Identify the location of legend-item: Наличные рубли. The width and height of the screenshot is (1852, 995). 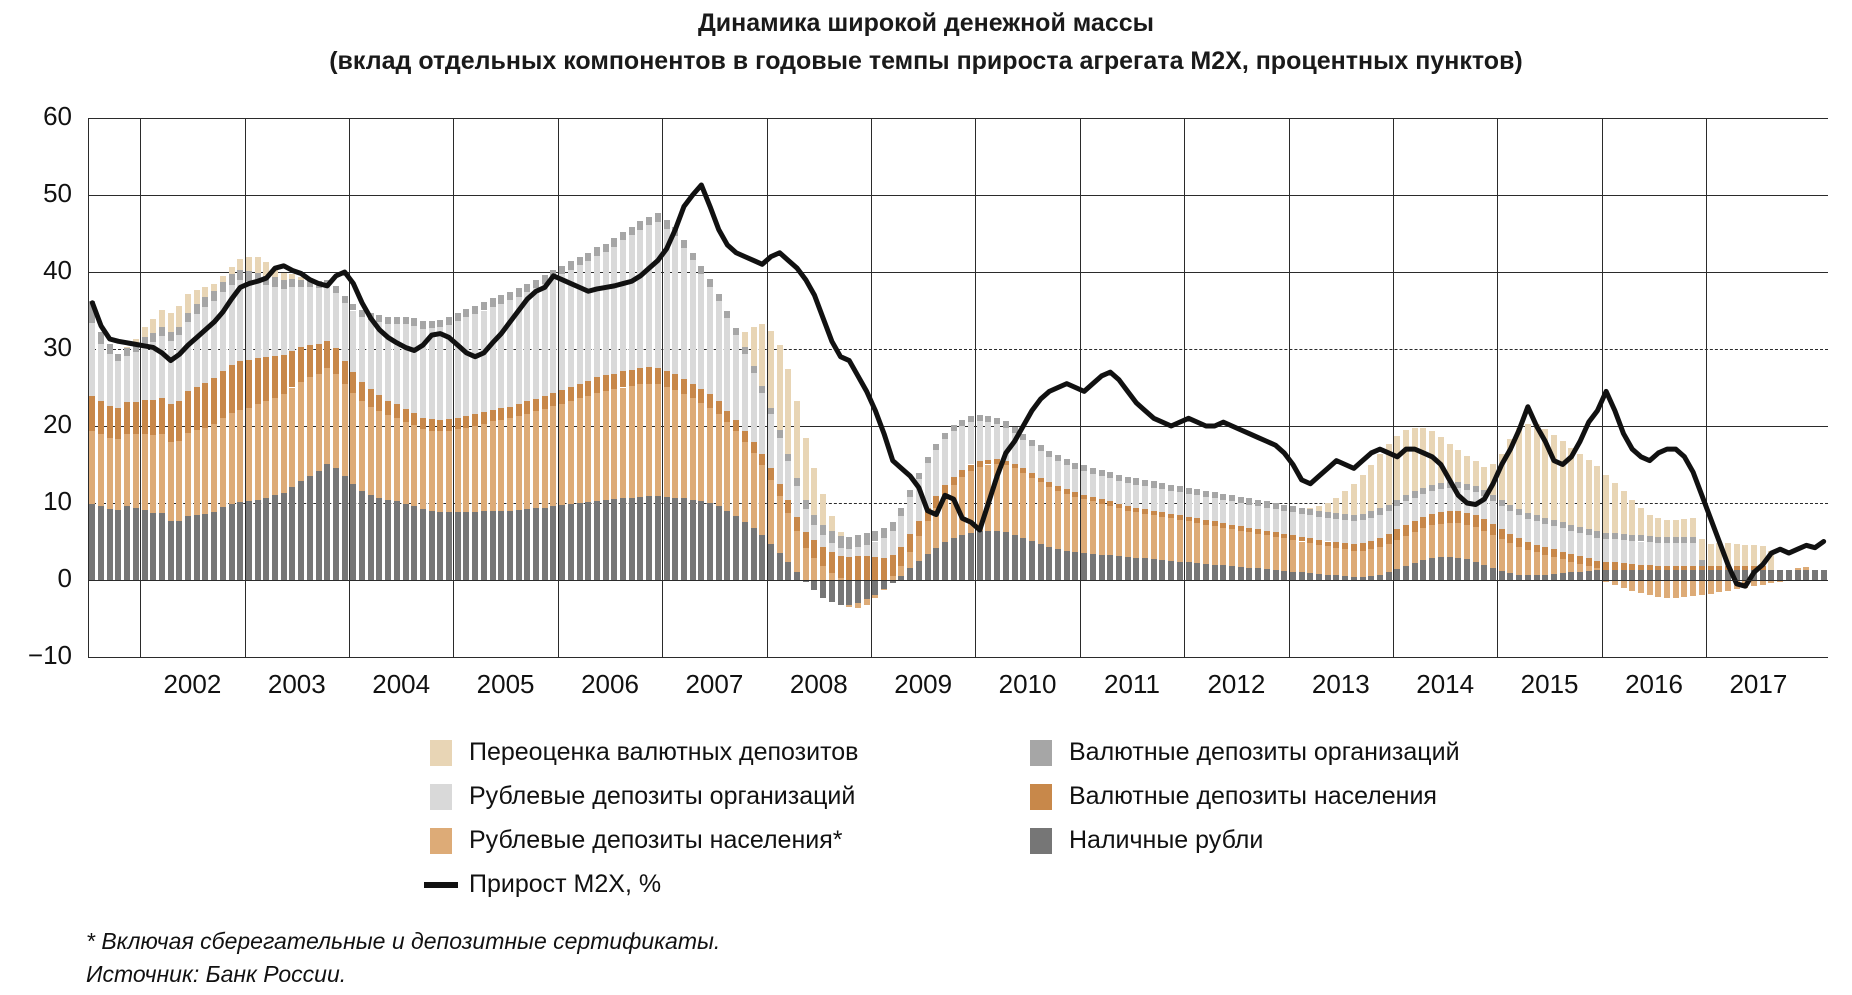
(1146, 840).